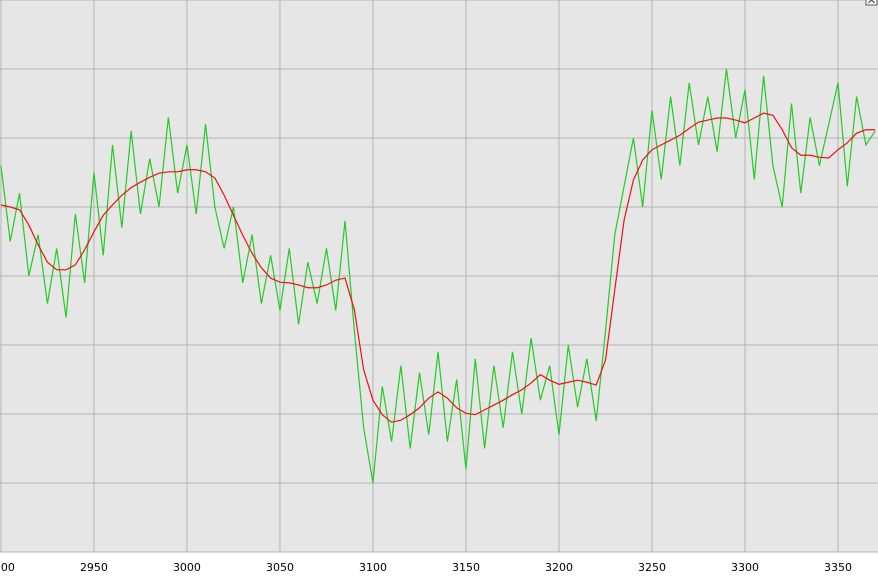  Describe the element at coordinates (745, 567) in the screenshot. I see `x-tick-label: 3300` at that location.